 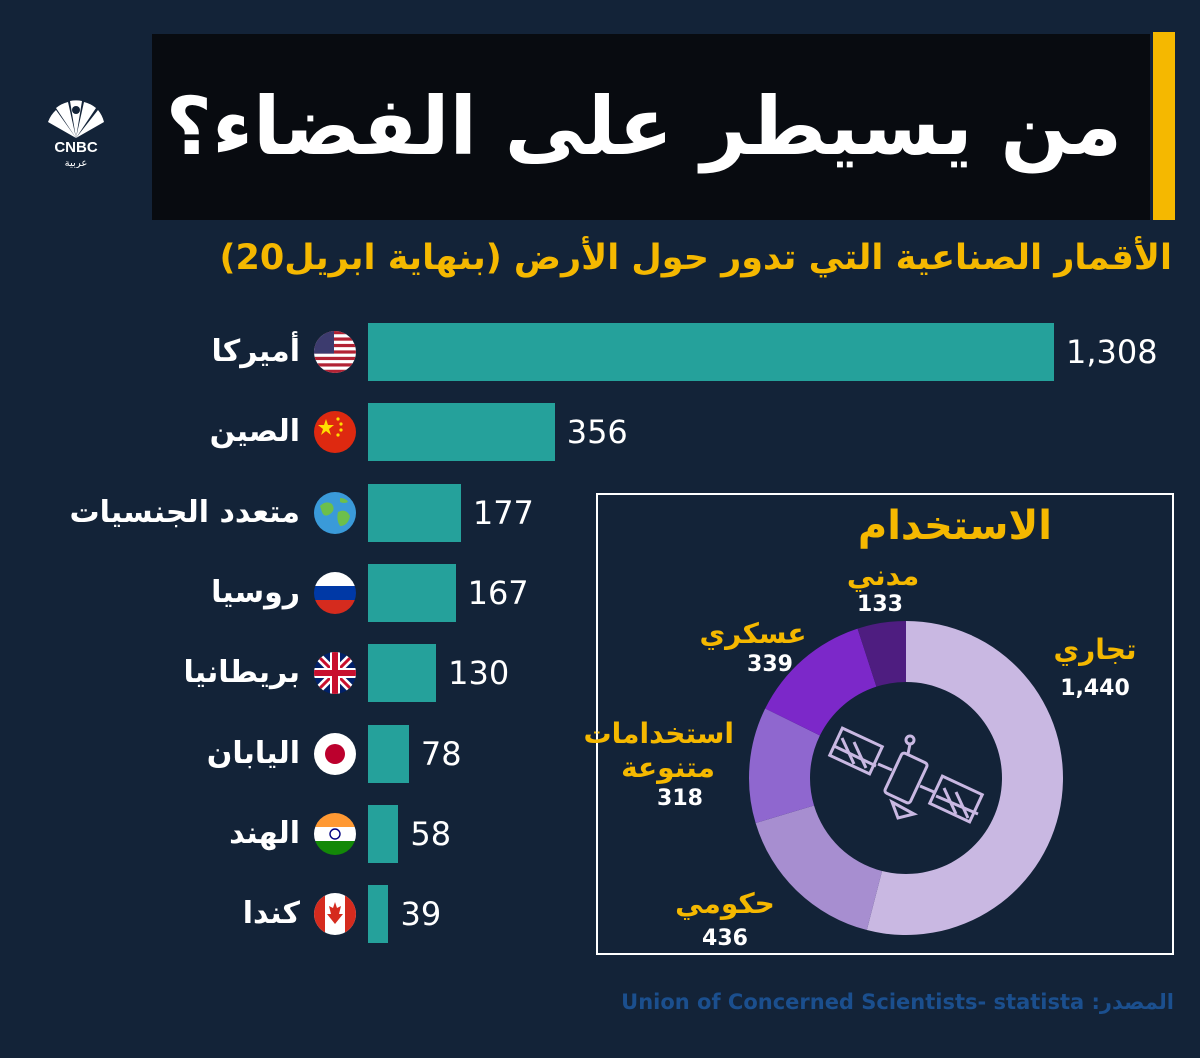 I want to click on bar-value-label: 39, so click(x=421, y=914).